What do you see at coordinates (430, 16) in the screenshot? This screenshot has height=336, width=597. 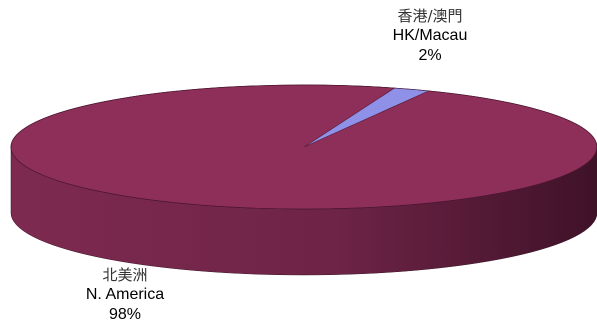 I see `slice-label-hk-macau-chinese: 香港/澳門` at bounding box center [430, 16].